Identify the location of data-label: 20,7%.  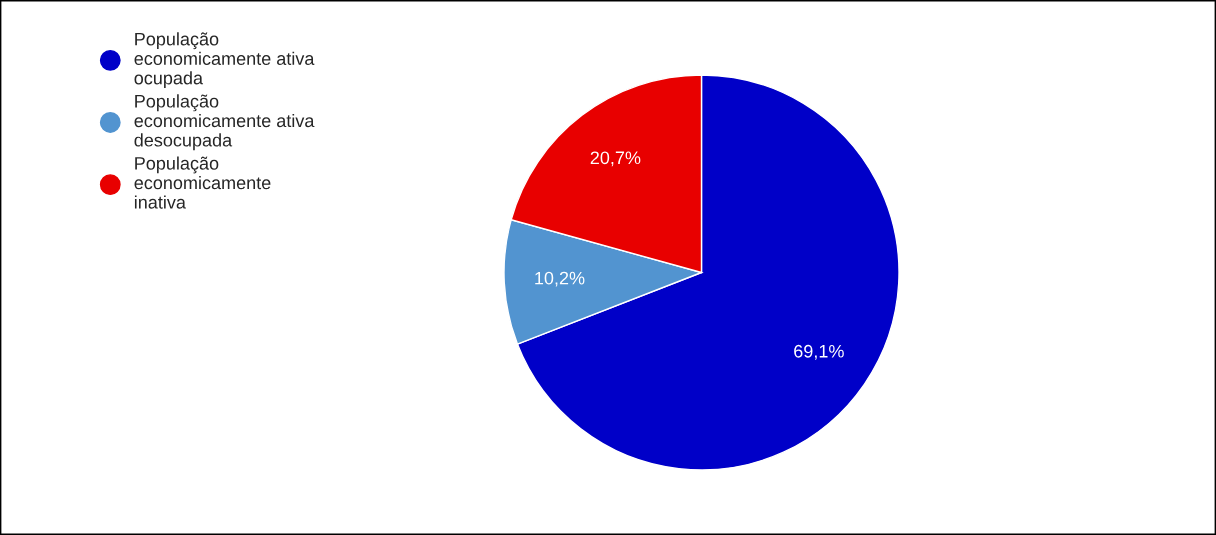
(615, 159).